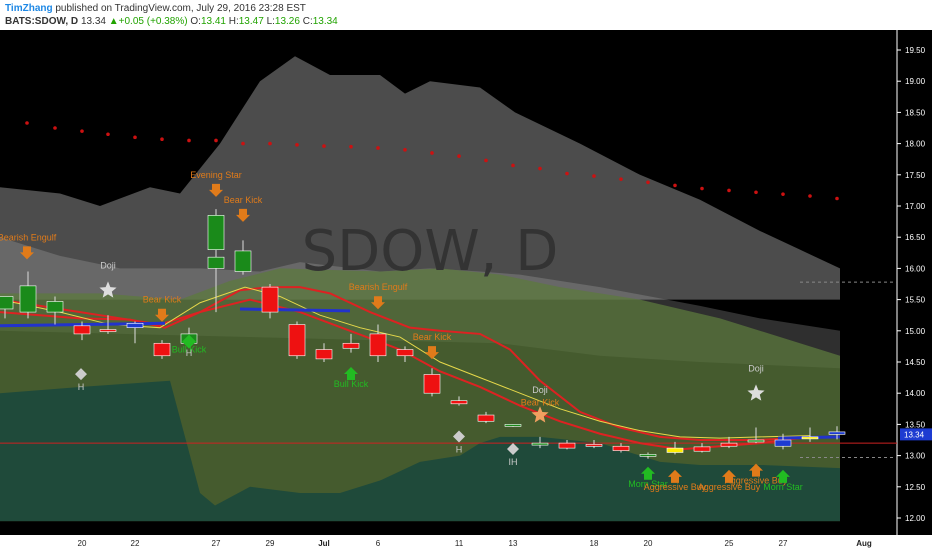 Image resolution: width=932 pixels, height=550 pixels. Describe the element at coordinates (594, 543) in the screenshot. I see `x-tick-label: 18` at that location.